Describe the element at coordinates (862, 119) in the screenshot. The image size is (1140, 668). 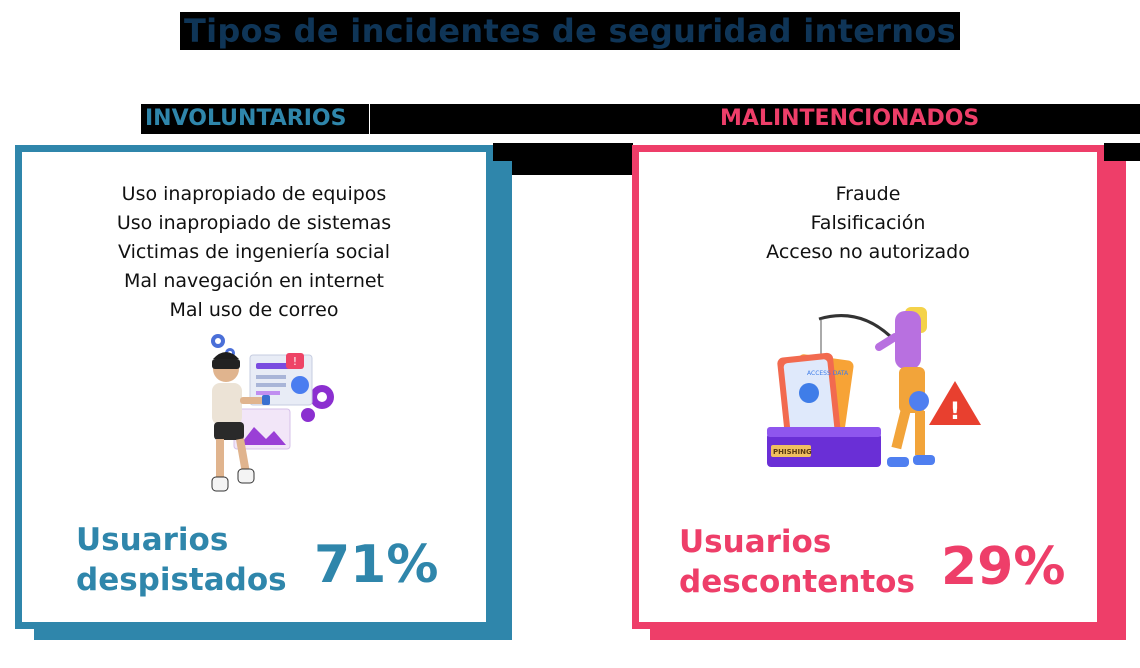
I see `heading-malicious: MALINTENCIONADOS` at that location.